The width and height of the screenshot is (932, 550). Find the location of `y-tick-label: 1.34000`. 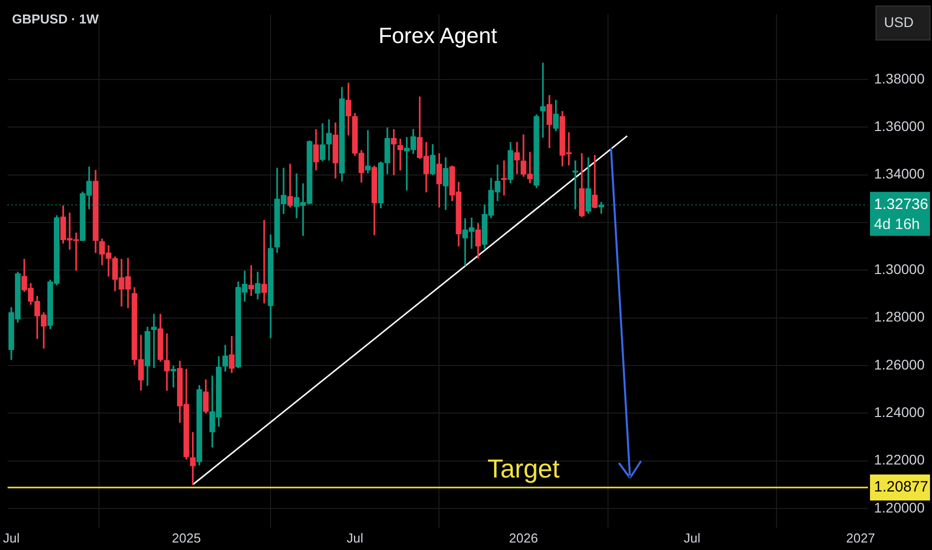

y-tick-label: 1.34000 is located at coordinates (899, 174).